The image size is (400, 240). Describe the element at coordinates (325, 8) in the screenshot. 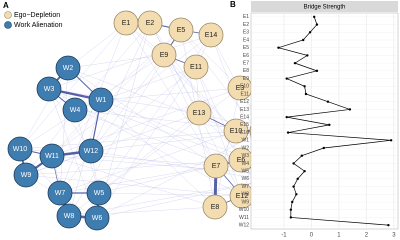

I see `chart-title: Bridge Strength` at that location.